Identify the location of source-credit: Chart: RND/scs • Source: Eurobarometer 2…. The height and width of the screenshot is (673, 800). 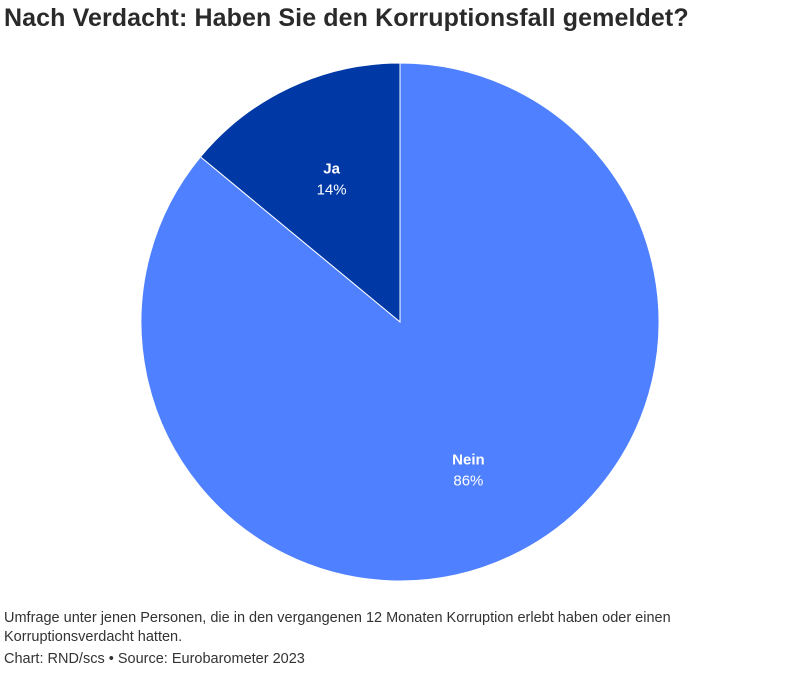
(154, 659).